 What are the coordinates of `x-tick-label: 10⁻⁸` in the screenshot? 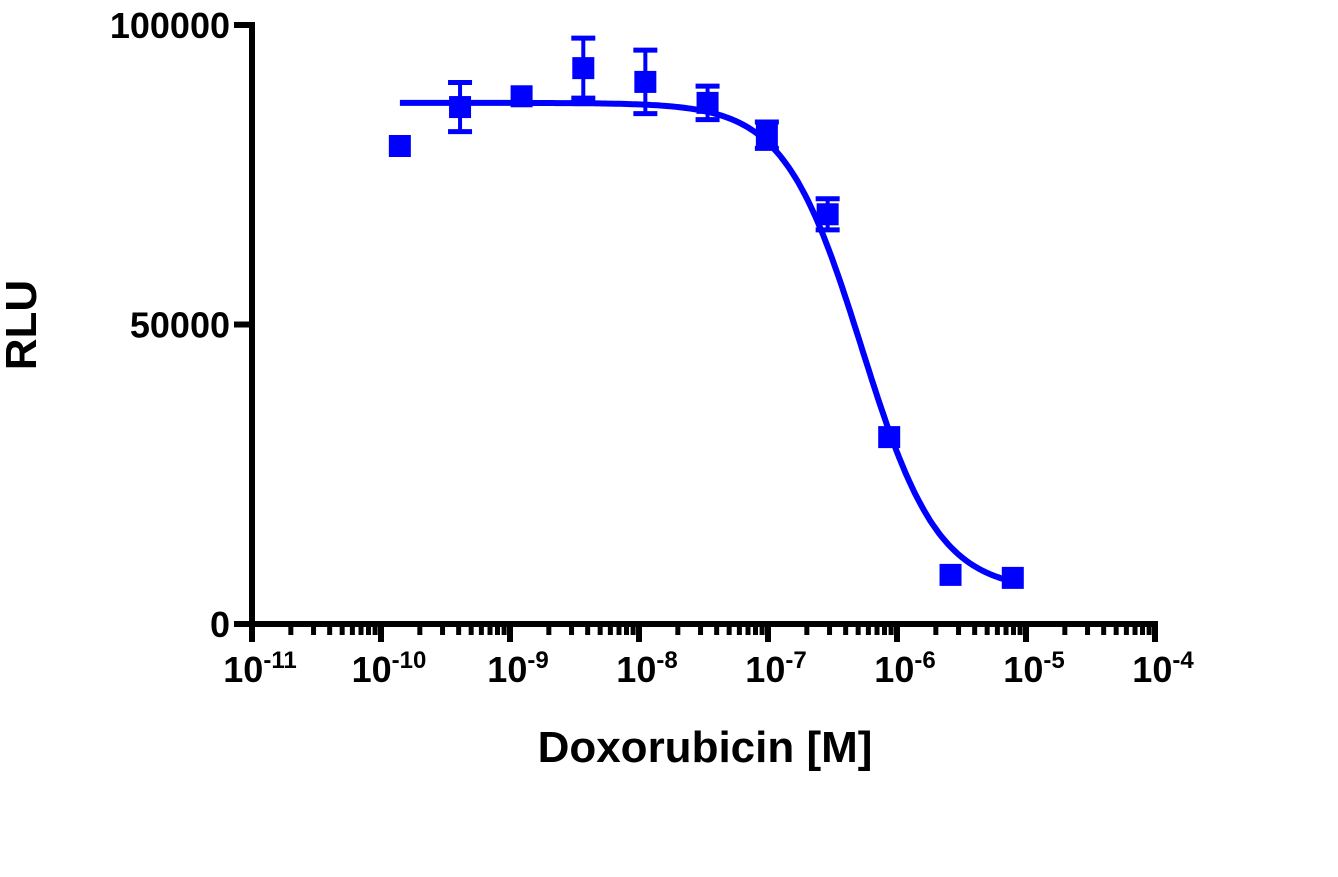 It's located at (646, 668).